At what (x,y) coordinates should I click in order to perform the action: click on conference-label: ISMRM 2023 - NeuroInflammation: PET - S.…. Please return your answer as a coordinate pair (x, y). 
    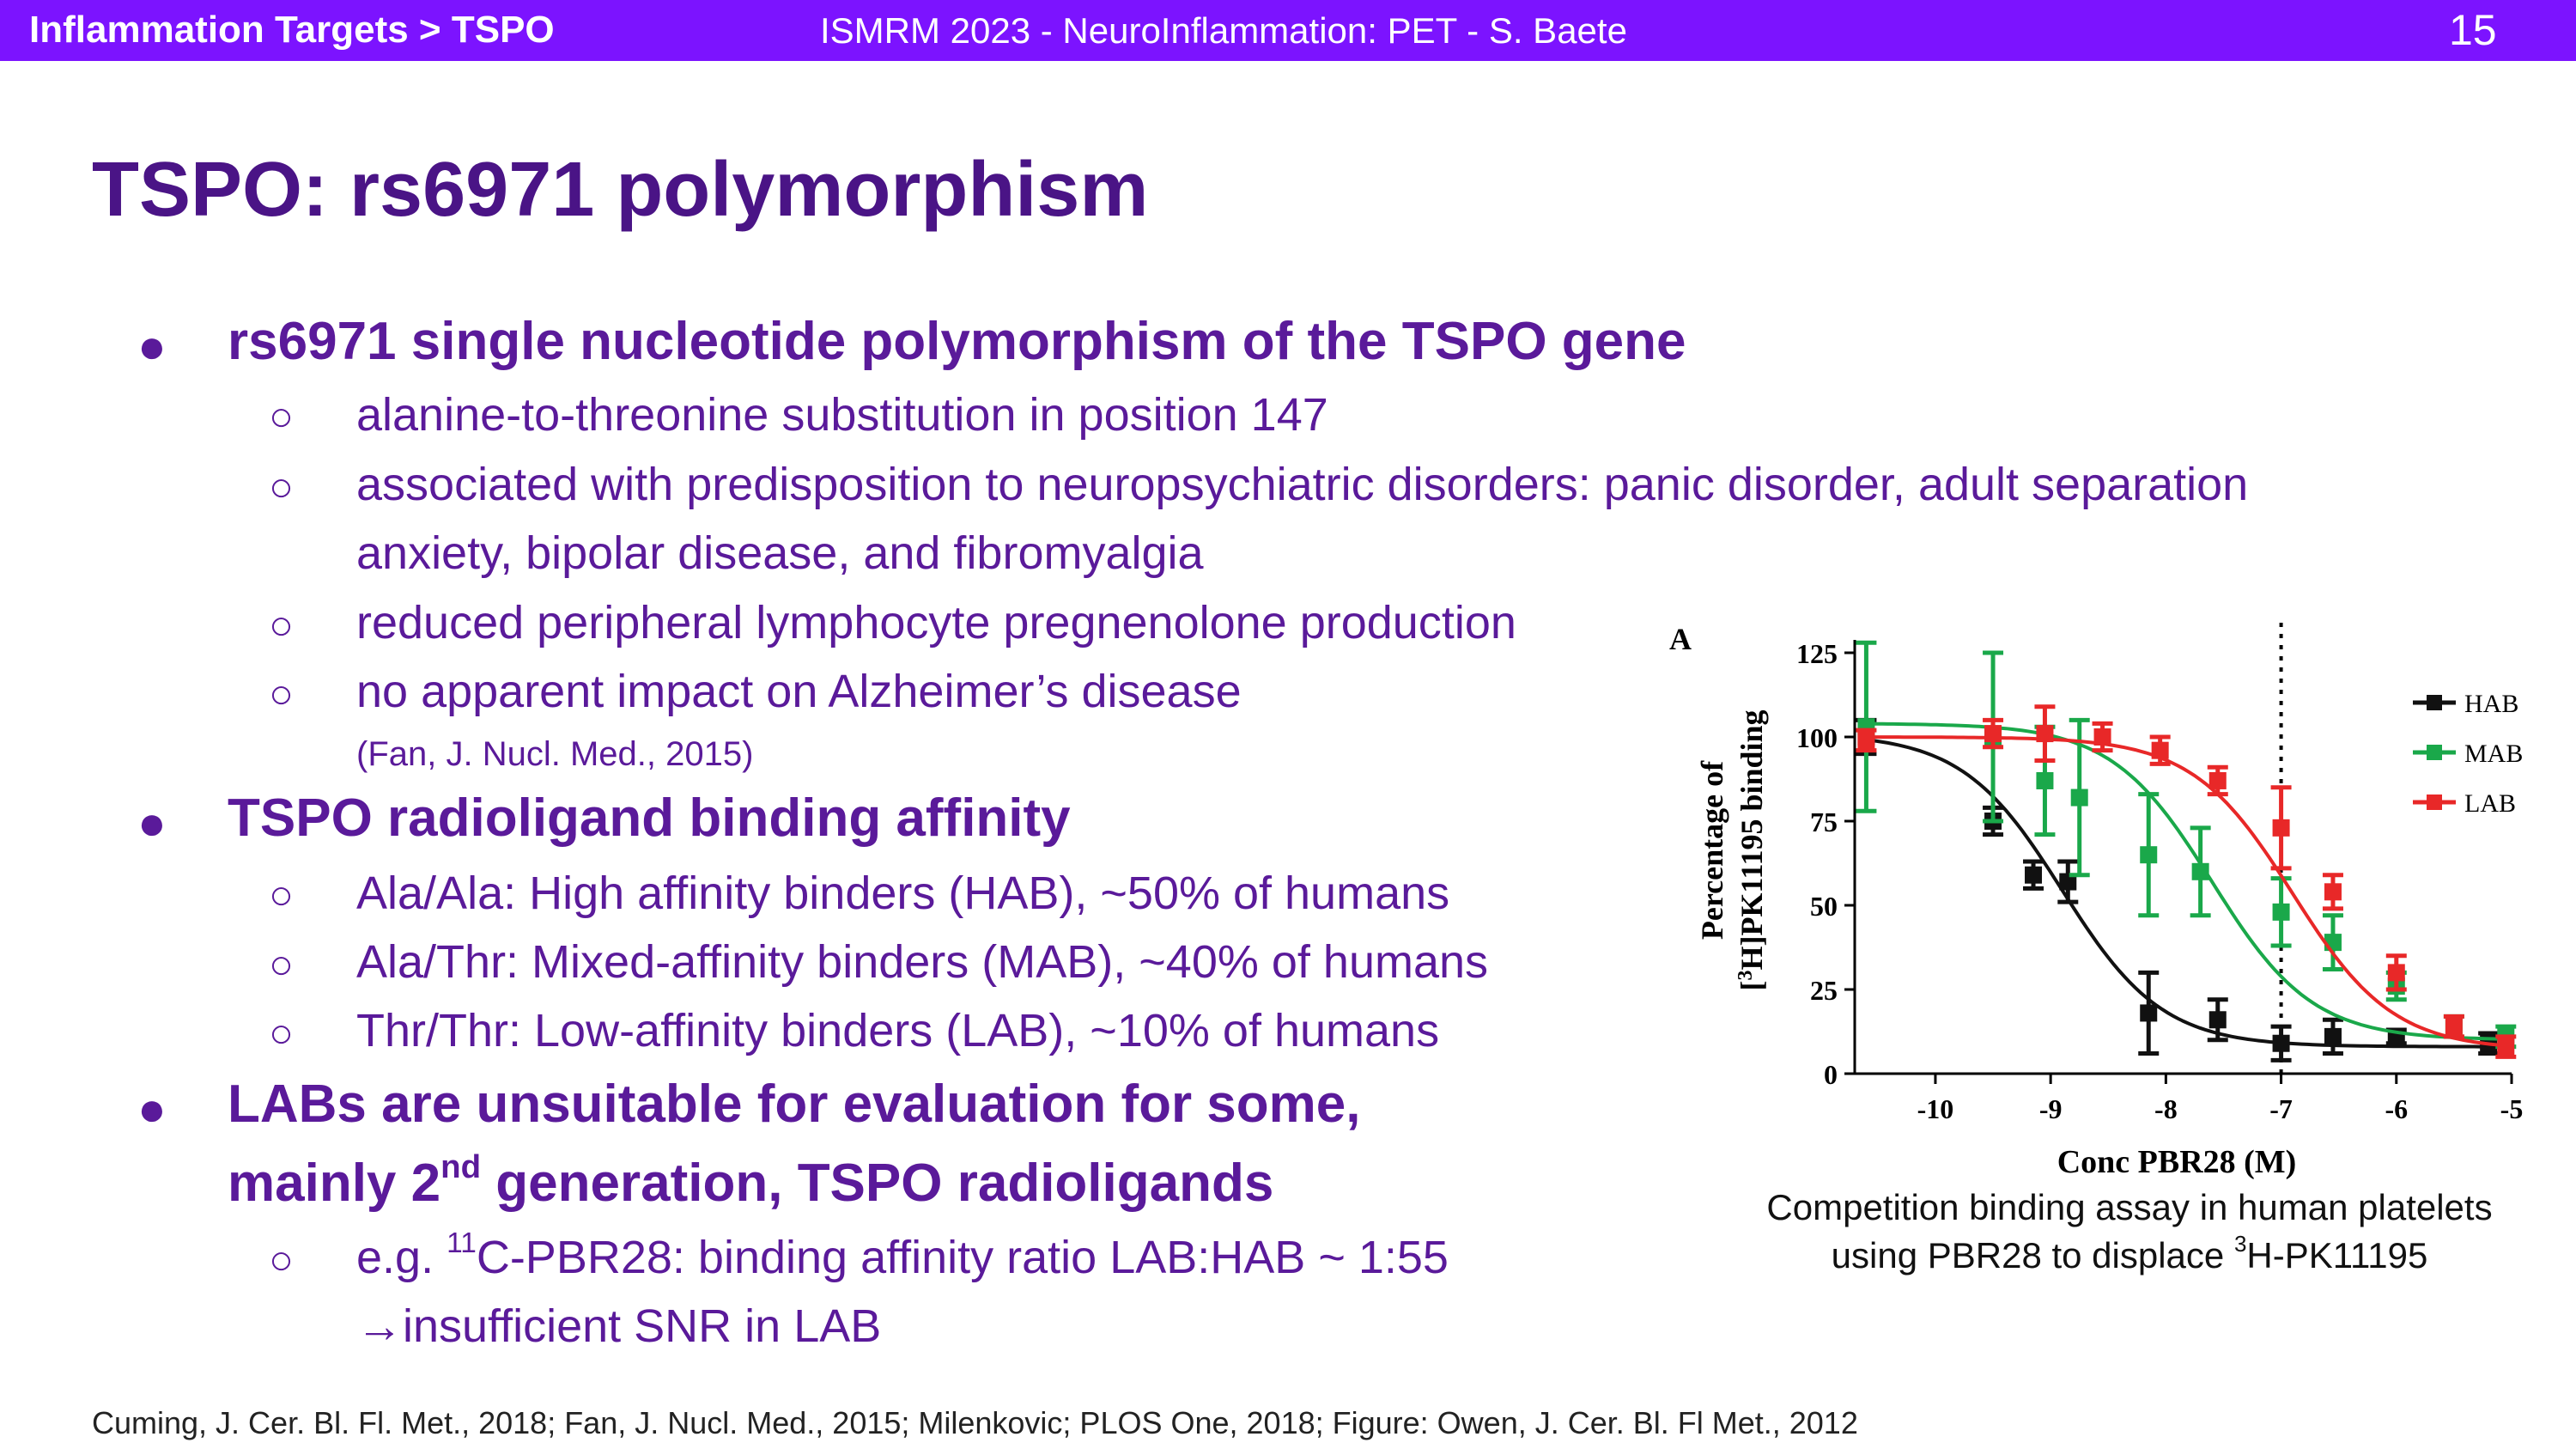
    Looking at the image, I should click on (1224, 30).